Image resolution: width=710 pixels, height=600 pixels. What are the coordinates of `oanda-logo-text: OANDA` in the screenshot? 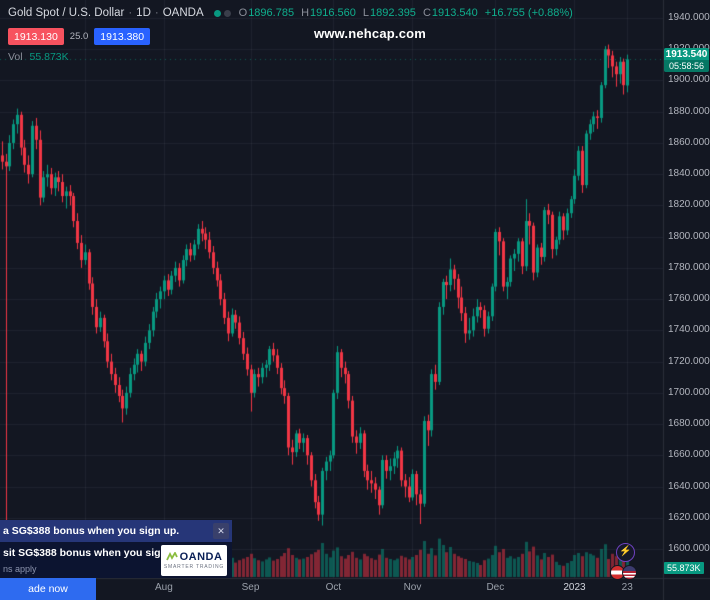 It's located at (201, 557).